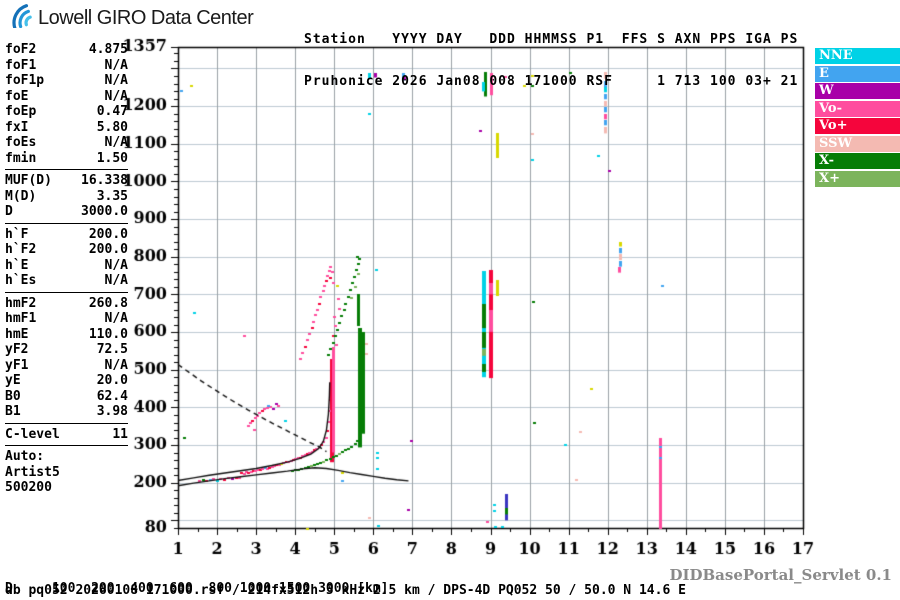 The height and width of the screenshot is (600, 900). What do you see at coordinates (66, 81) in the screenshot?
I see `param-row-fof1p: foF1p N/A` at bounding box center [66, 81].